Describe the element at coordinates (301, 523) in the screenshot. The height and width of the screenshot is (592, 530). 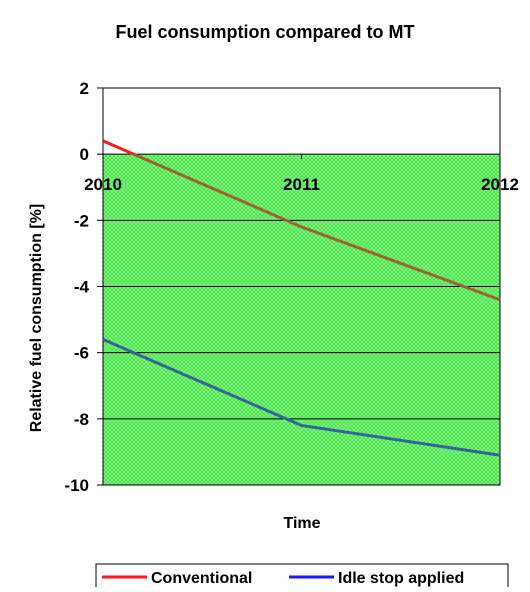
I see `x-axis-label: Time` at that location.